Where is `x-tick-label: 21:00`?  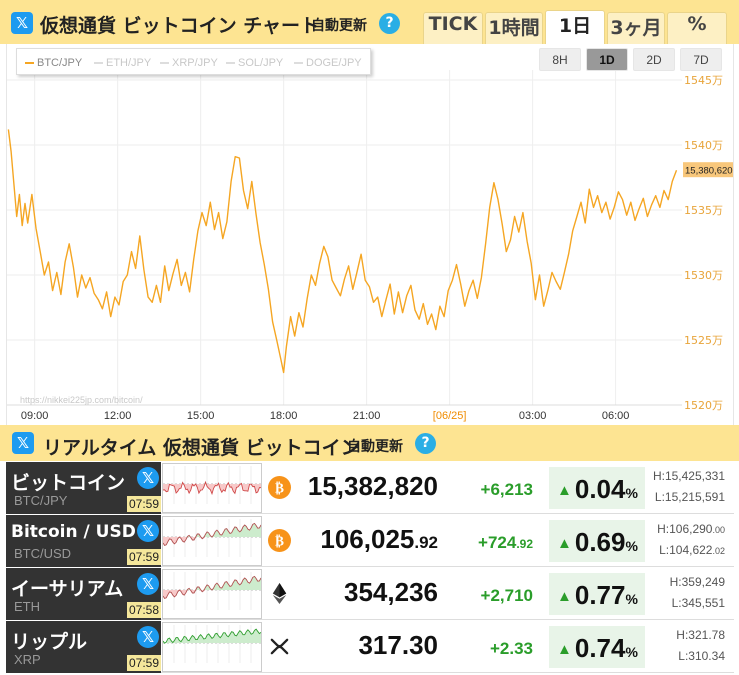 x-tick-label: 21:00 is located at coordinates (367, 416).